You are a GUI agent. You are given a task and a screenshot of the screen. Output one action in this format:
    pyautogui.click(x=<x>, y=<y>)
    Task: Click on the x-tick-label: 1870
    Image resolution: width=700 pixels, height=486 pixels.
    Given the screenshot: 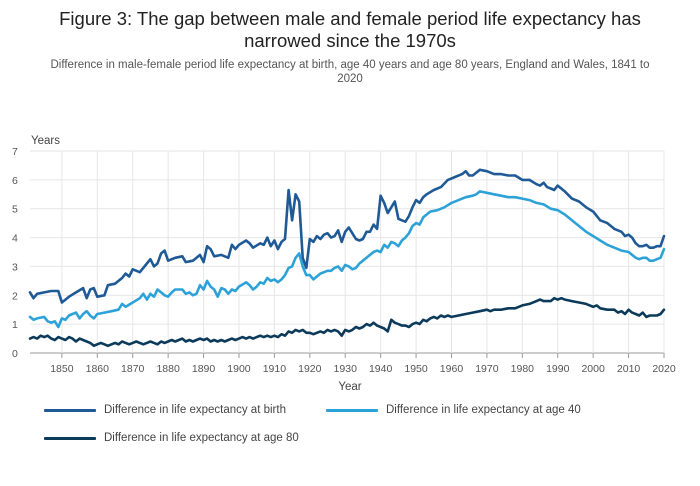 What is the action you would take?
    pyautogui.click(x=133, y=369)
    